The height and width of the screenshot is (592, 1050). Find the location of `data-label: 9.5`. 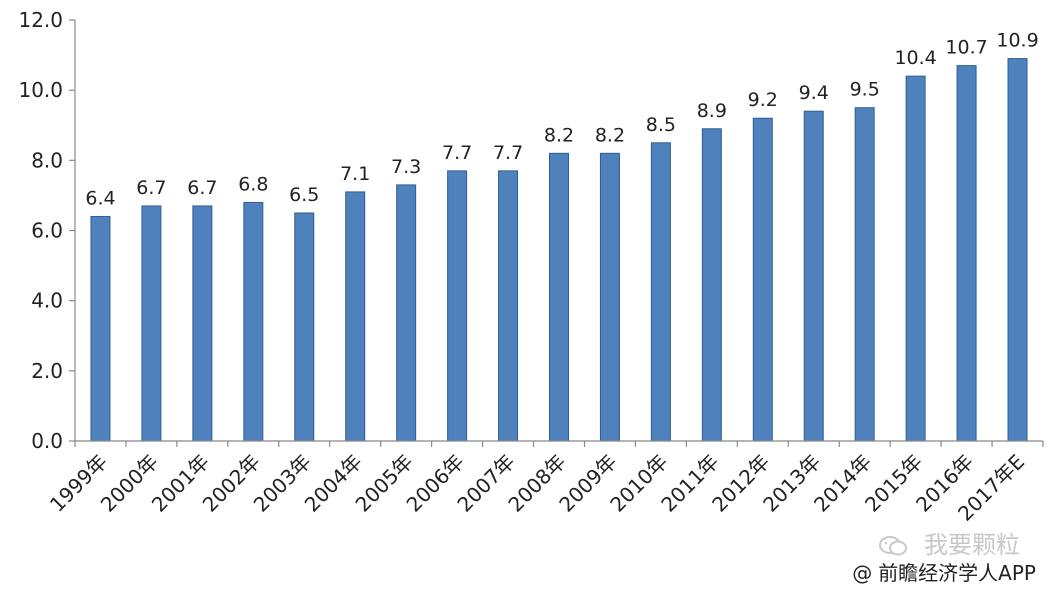

data-label: 9.5 is located at coordinates (865, 90).